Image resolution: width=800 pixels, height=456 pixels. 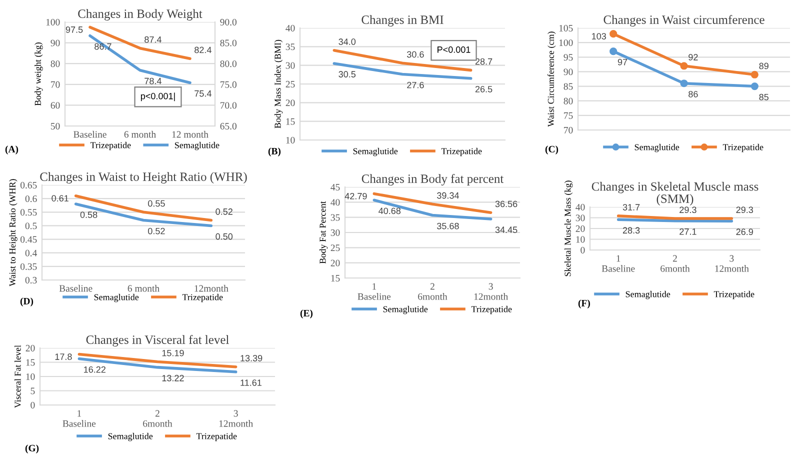 What do you see at coordinates (568, 86) in the screenshot?
I see `y-tick-label: 85` at bounding box center [568, 86].